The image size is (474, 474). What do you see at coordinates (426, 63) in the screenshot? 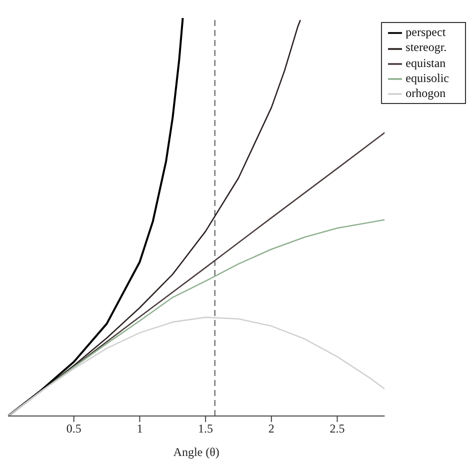
I see `legend-label: equistan` at bounding box center [426, 63].